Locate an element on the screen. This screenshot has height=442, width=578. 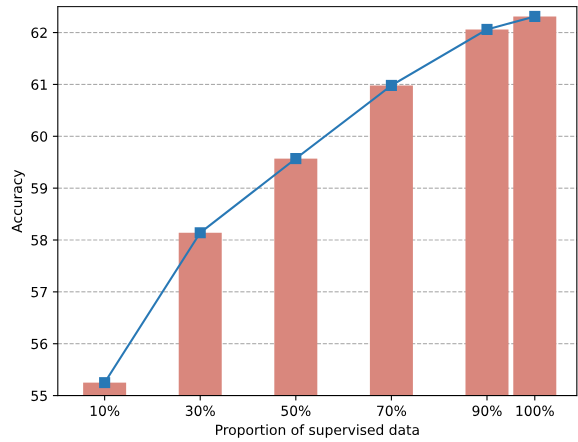
y-tick-label: 60 is located at coordinates (39, 136).